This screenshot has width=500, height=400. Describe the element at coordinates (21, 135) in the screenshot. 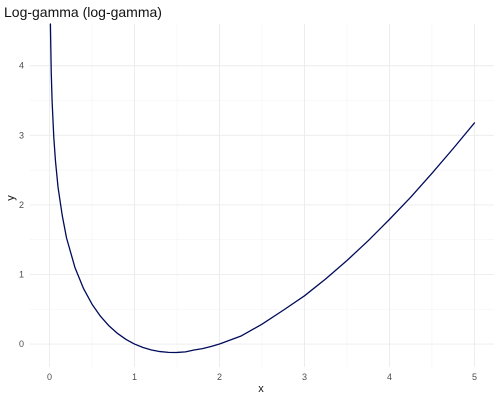

I see `y-tick-label: 3` at that location.